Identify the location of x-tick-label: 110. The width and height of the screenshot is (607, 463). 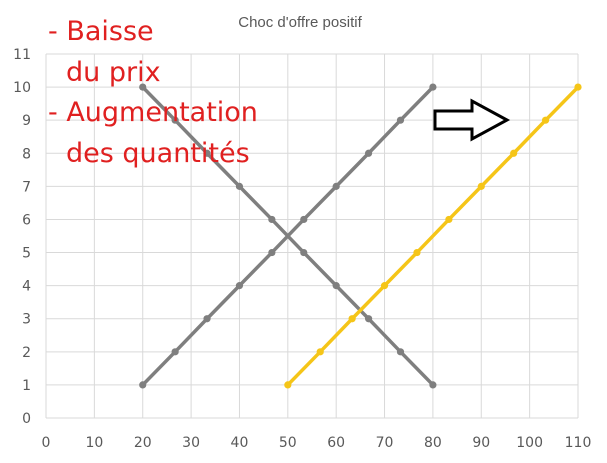
(578, 443).